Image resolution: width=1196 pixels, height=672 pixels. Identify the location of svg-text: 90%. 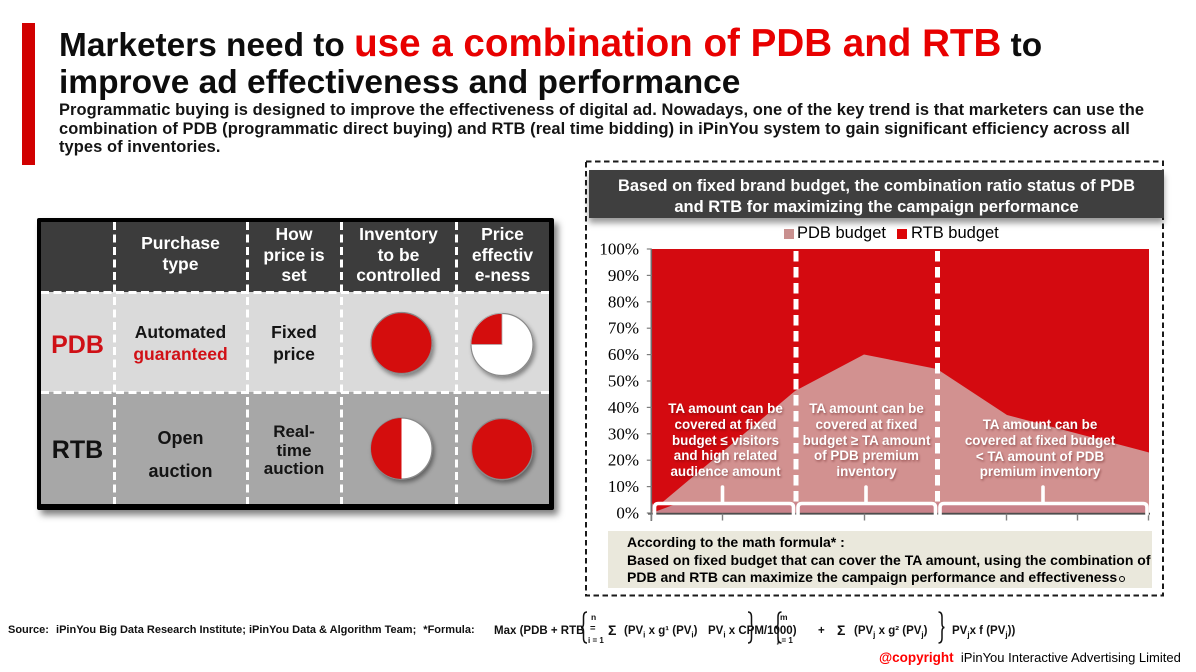
(623, 275).